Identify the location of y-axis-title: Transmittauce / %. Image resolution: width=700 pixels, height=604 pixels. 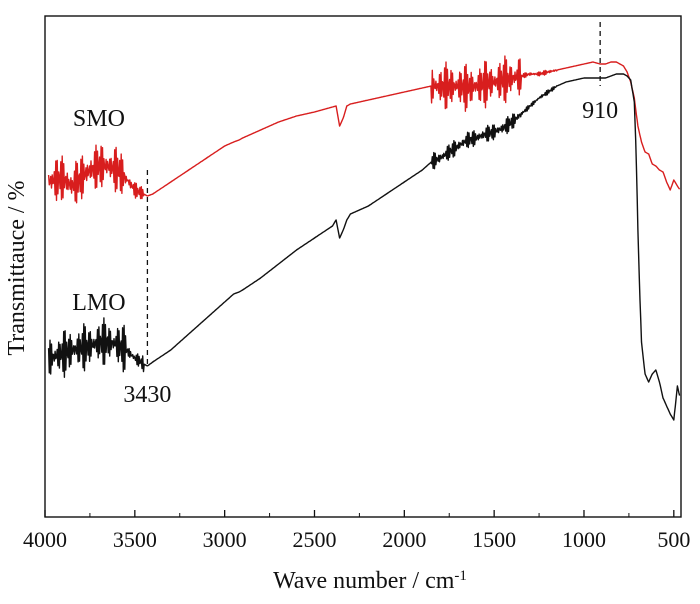
(17, 267).